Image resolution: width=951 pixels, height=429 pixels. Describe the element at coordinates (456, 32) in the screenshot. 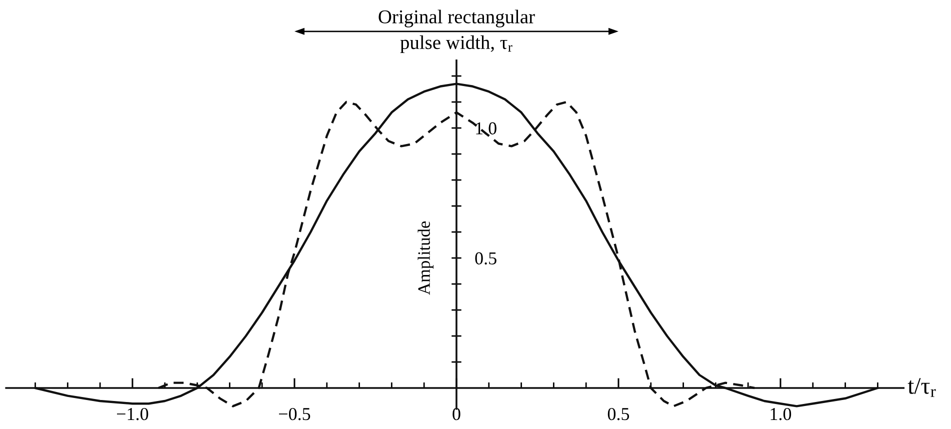

I see `text: Original rectangular pulse width, τ$_{r}$` at that location.